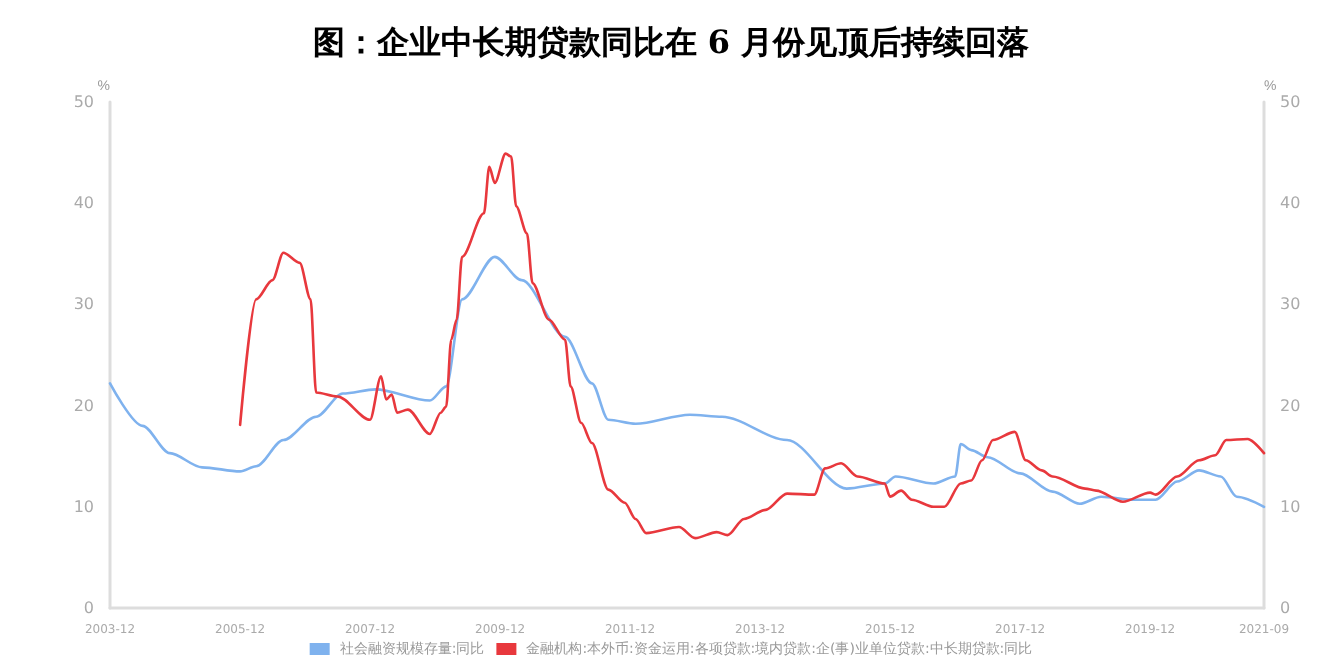 Image resolution: width=1342 pixels, height=670 pixels. Describe the element at coordinates (88, 608) in the screenshot. I see `y-tick-label: 0` at that location.